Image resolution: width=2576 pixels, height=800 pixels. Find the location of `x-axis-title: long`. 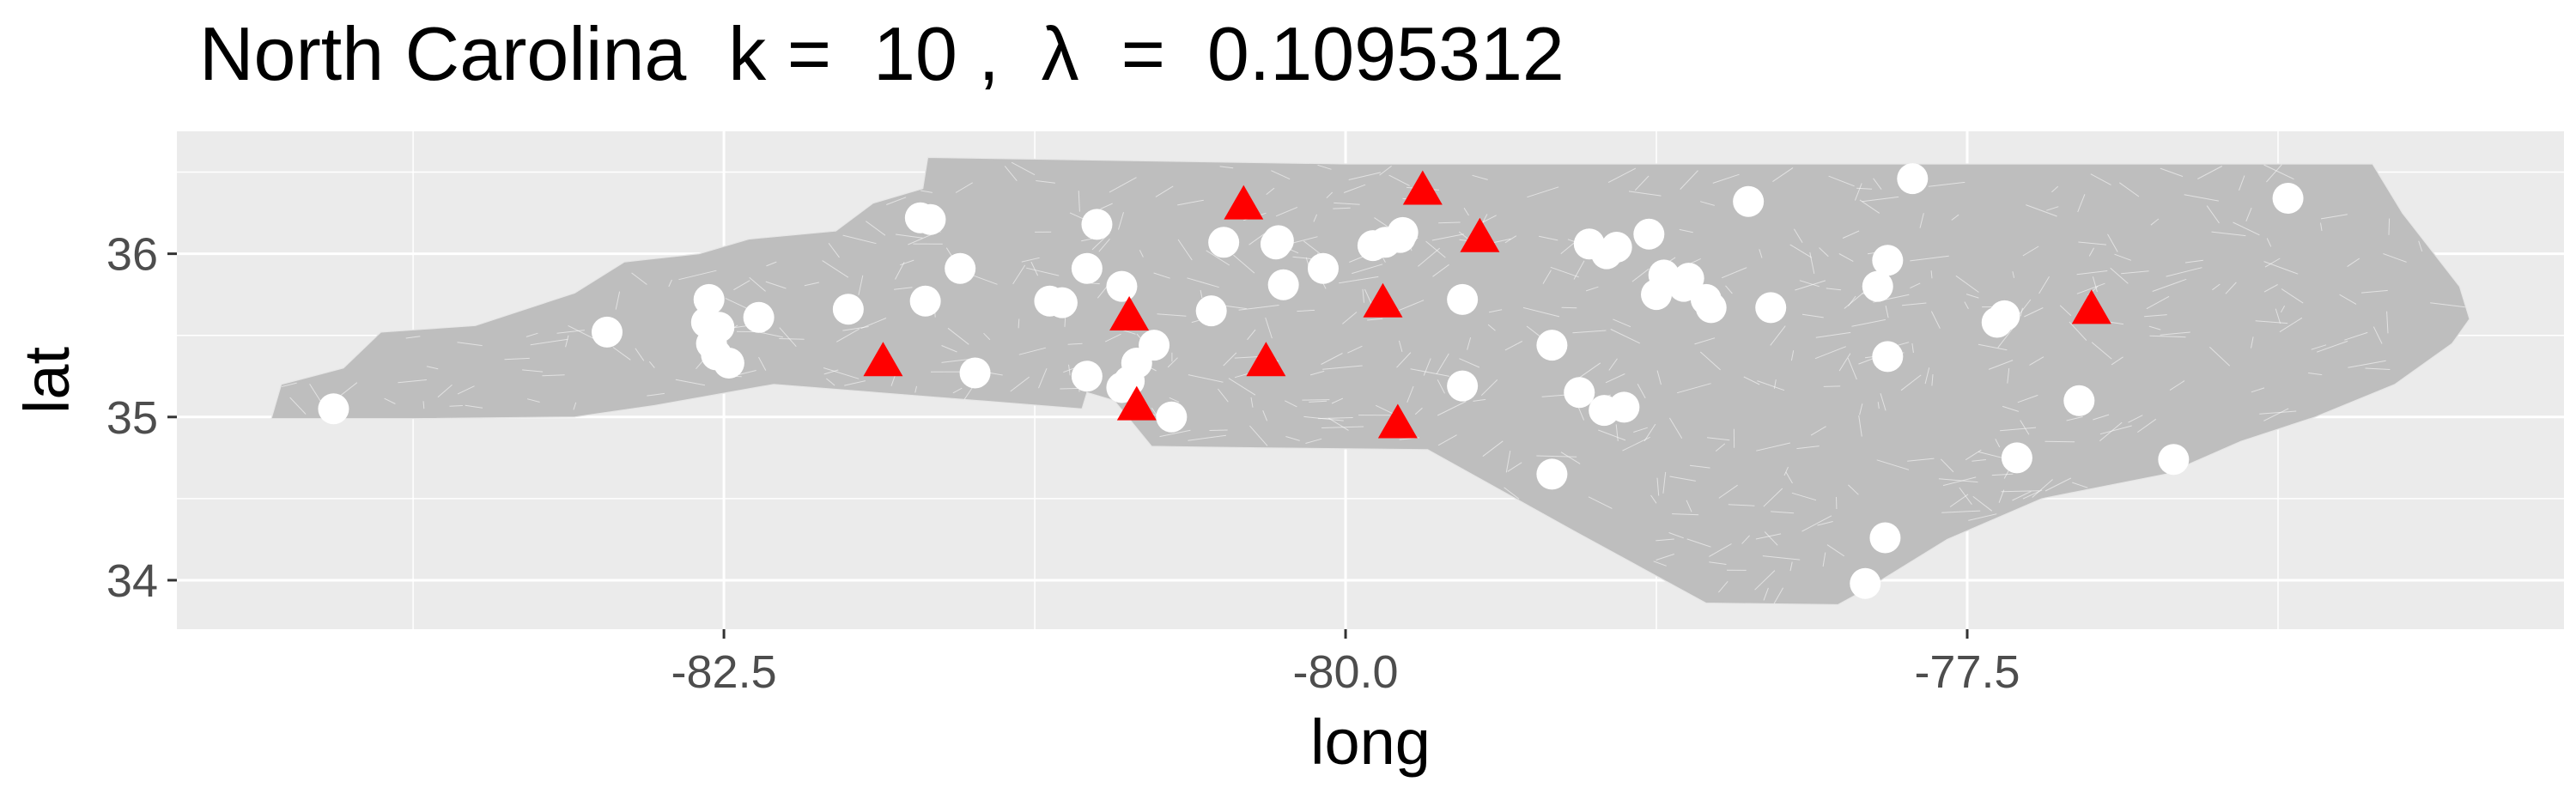

x-axis-title: long is located at coordinates (1371, 742).